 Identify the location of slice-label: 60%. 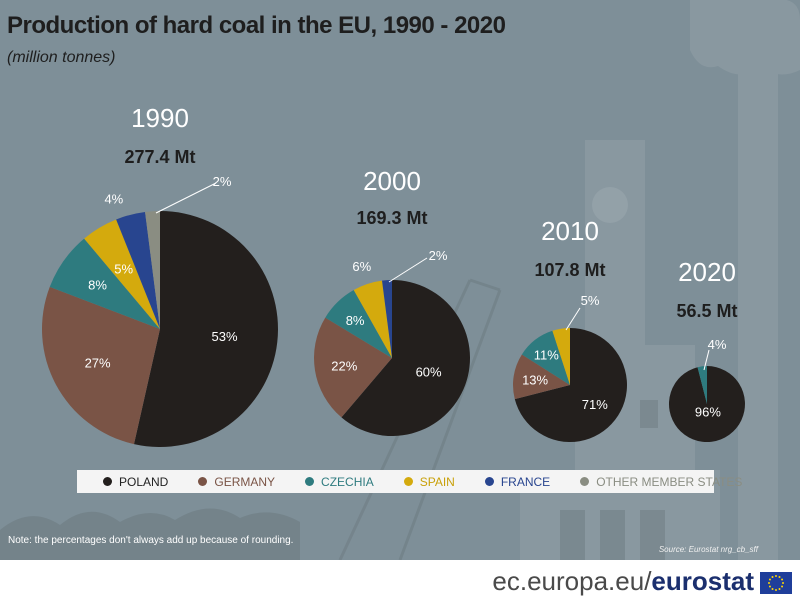
(429, 371).